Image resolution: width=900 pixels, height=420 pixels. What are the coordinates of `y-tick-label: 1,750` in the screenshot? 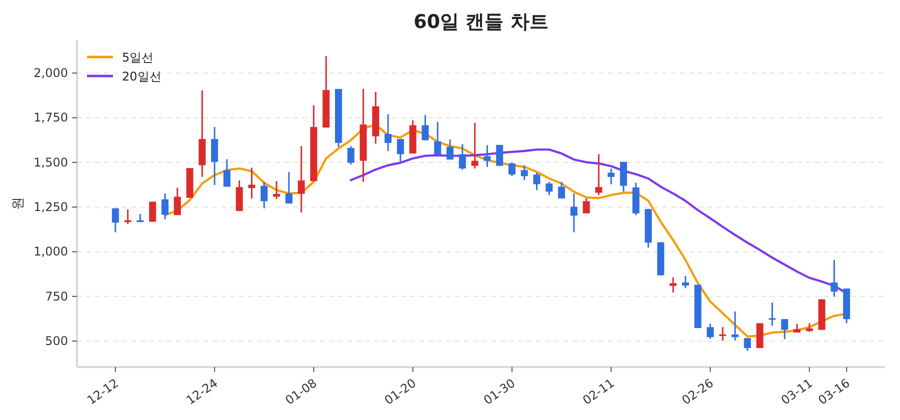 It's located at (51, 117).